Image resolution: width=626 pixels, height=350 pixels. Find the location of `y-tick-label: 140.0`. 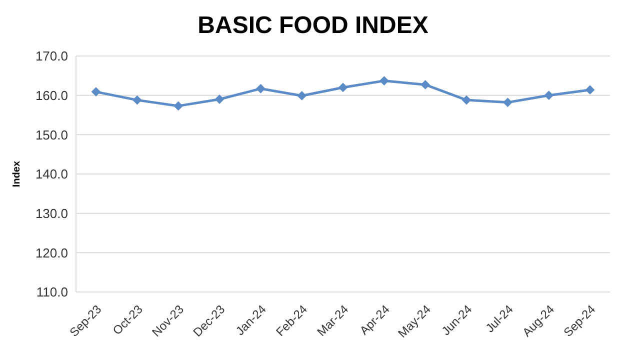

y-tick-label: 140.0 is located at coordinates (51, 174).